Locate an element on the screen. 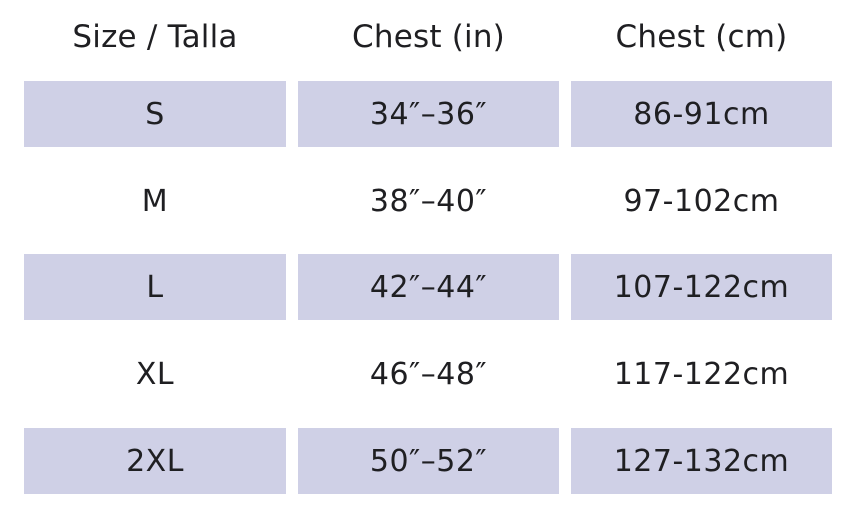 The width and height of the screenshot is (856, 513). chest-cm-cell: 107-122cm is located at coordinates (701, 287).